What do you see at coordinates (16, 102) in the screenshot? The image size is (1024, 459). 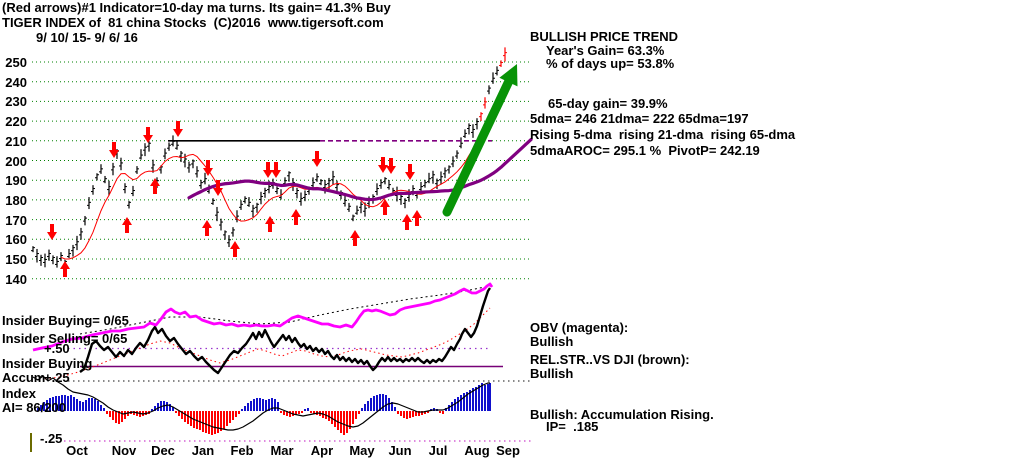 I see `price-axis-tick: 230` at bounding box center [16, 102].